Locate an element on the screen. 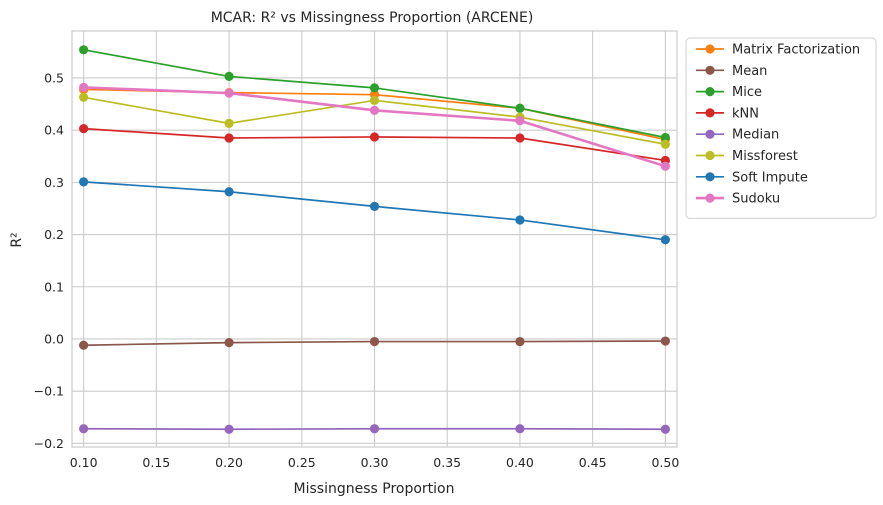  legend-label: Soft Impute is located at coordinates (770, 177).